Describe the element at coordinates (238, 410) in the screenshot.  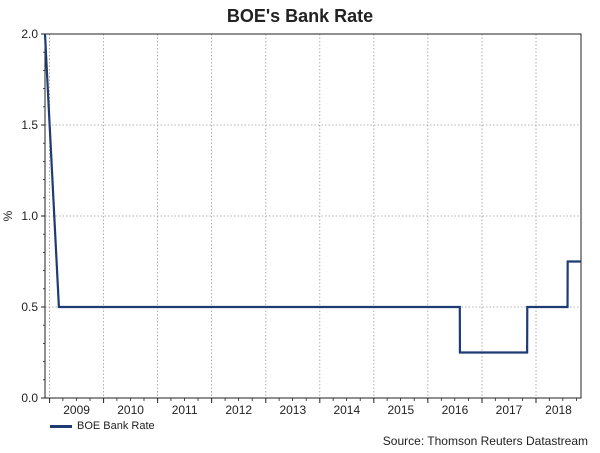
I see `x-tick-label: 2012` at that location.